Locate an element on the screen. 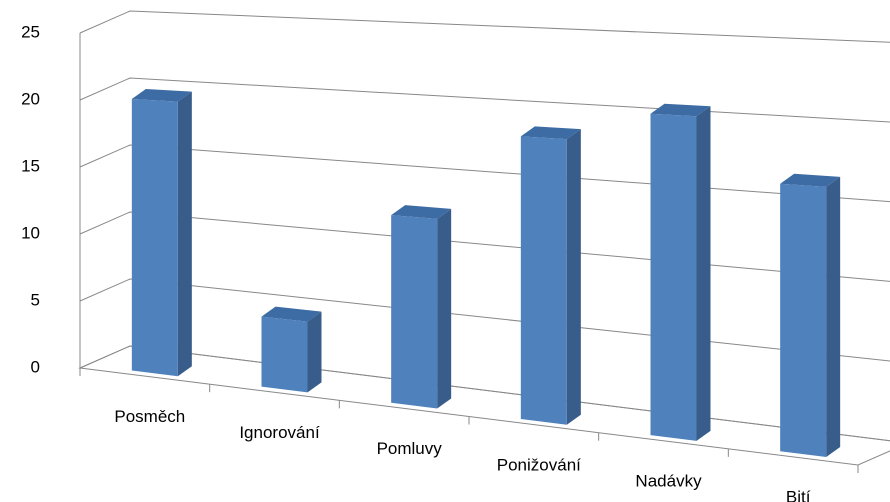 This screenshot has width=890, height=502. x-tick-label: Bití is located at coordinates (798, 495).